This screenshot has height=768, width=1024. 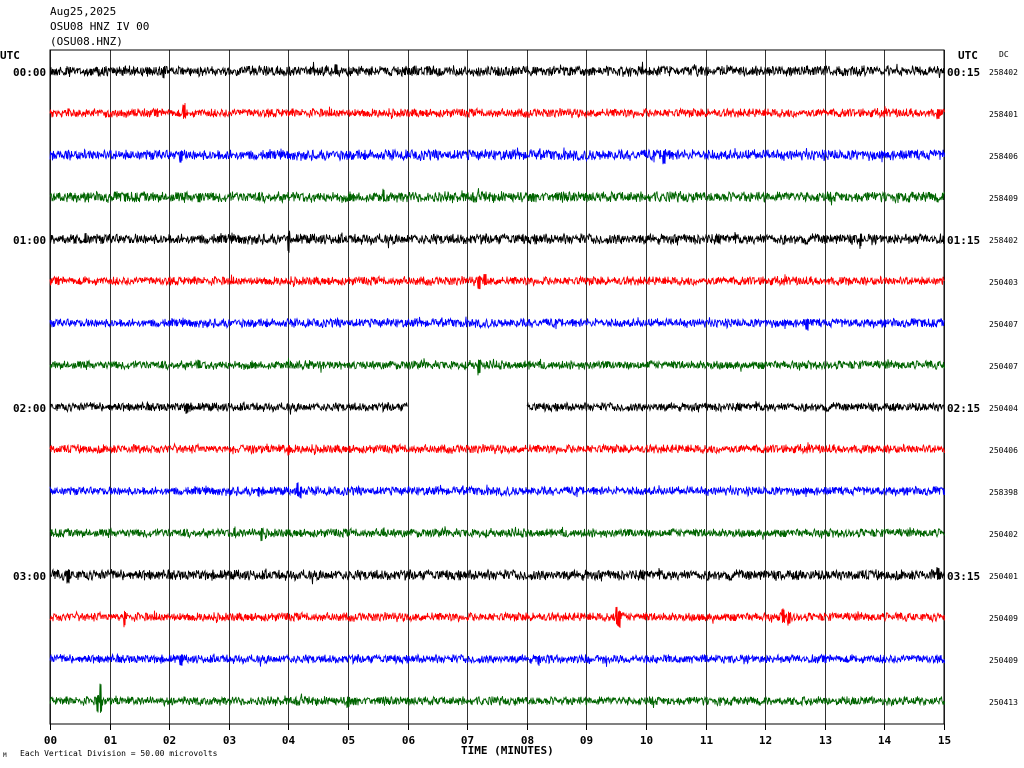 I want to click on x-tick-label: 08, so click(x=527, y=740).